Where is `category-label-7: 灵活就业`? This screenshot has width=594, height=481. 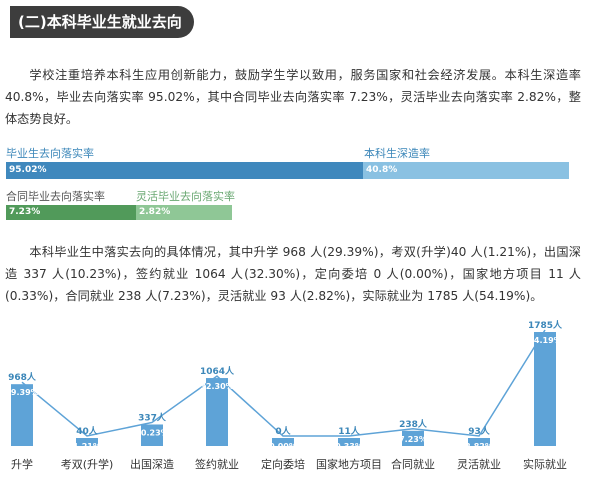 category-label-7: 灵活就业 is located at coordinates (479, 464).